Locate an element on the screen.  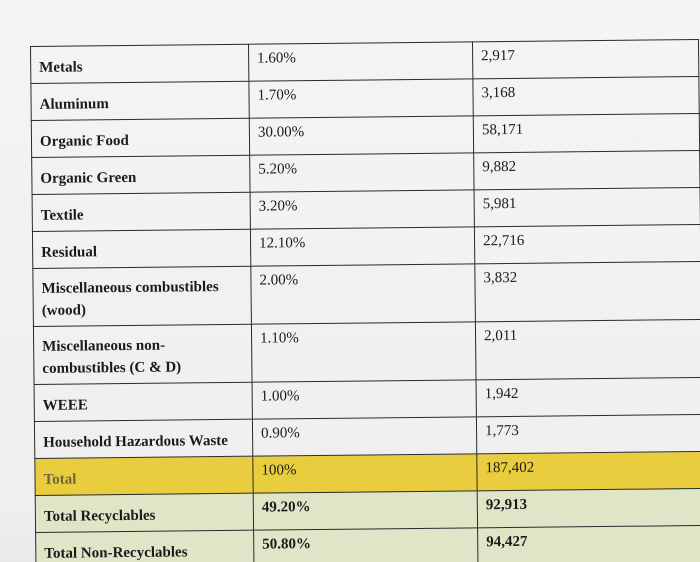
percent-cell: 30.00% is located at coordinates (361, 135).